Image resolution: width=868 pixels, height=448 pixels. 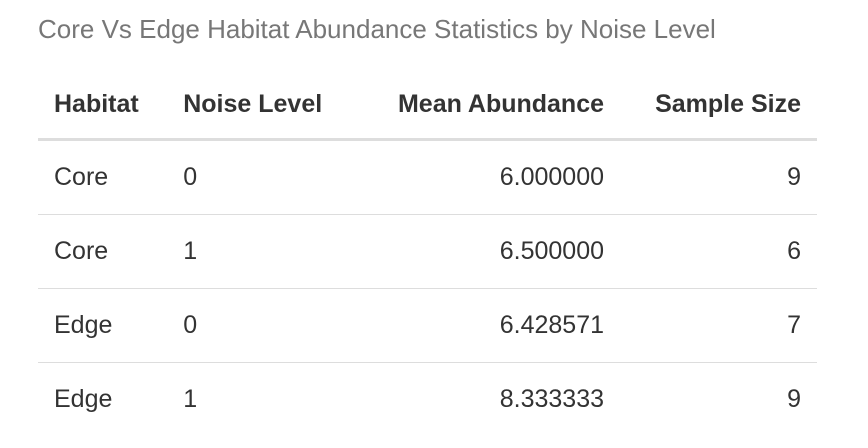 What do you see at coordinates (103, 105) in the screenshot?
I see `header-habitat: Habitat` at bounding box center [103, 105].